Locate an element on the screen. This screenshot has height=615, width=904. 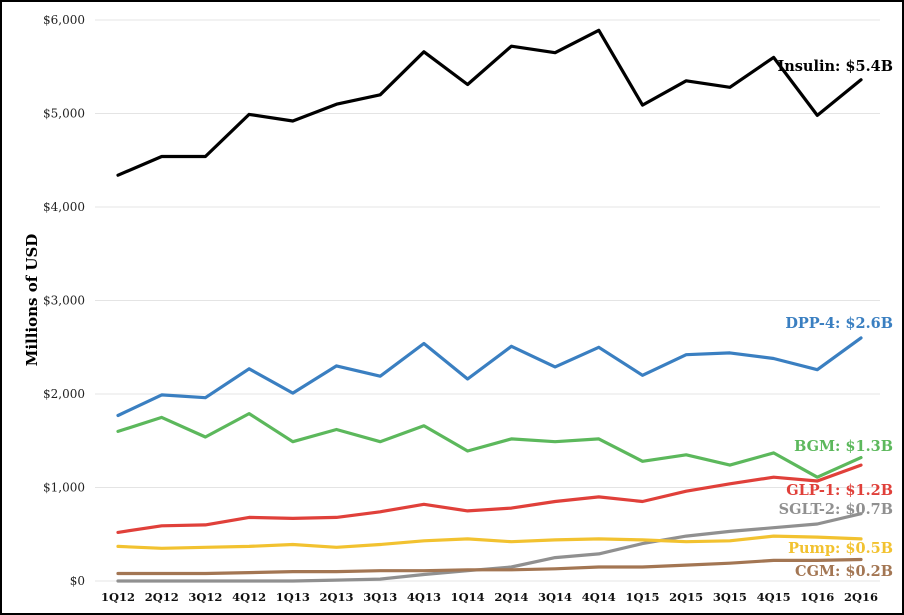
series-label-pump: Pump: $0.5B is located at coordinates (840, 548).